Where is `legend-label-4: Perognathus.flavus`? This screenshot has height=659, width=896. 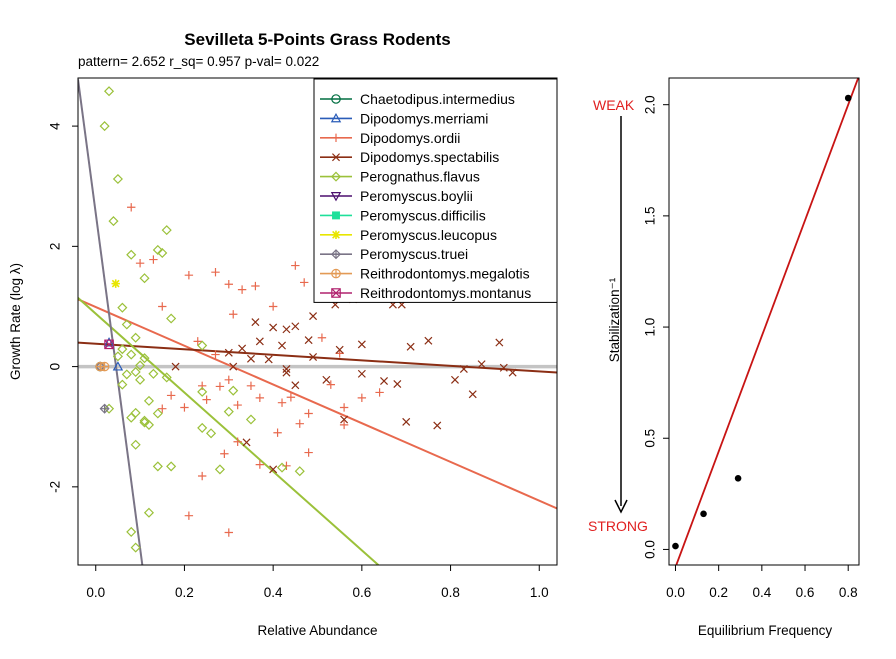 legend-label-4: Perognathus.flavus is located at coordinates (420, 177).